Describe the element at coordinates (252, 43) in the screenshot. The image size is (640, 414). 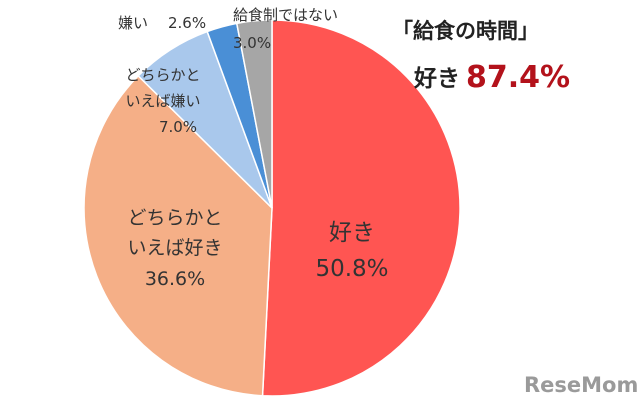
I see `slice-value-kyushoku-nashi: 3.0%` at that location.